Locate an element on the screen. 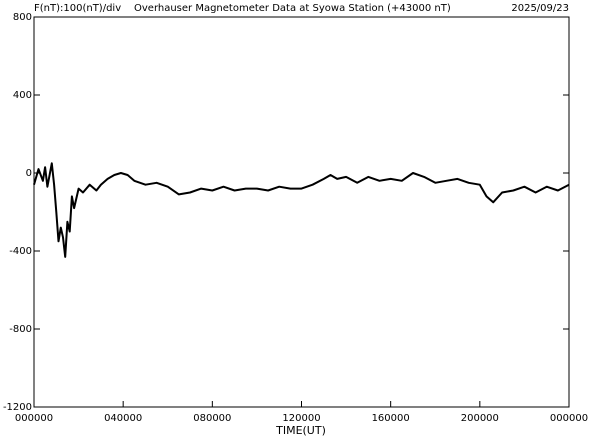 The image size is (592, 440). y-tick-label: 800 is located at coordinates (22, 17).